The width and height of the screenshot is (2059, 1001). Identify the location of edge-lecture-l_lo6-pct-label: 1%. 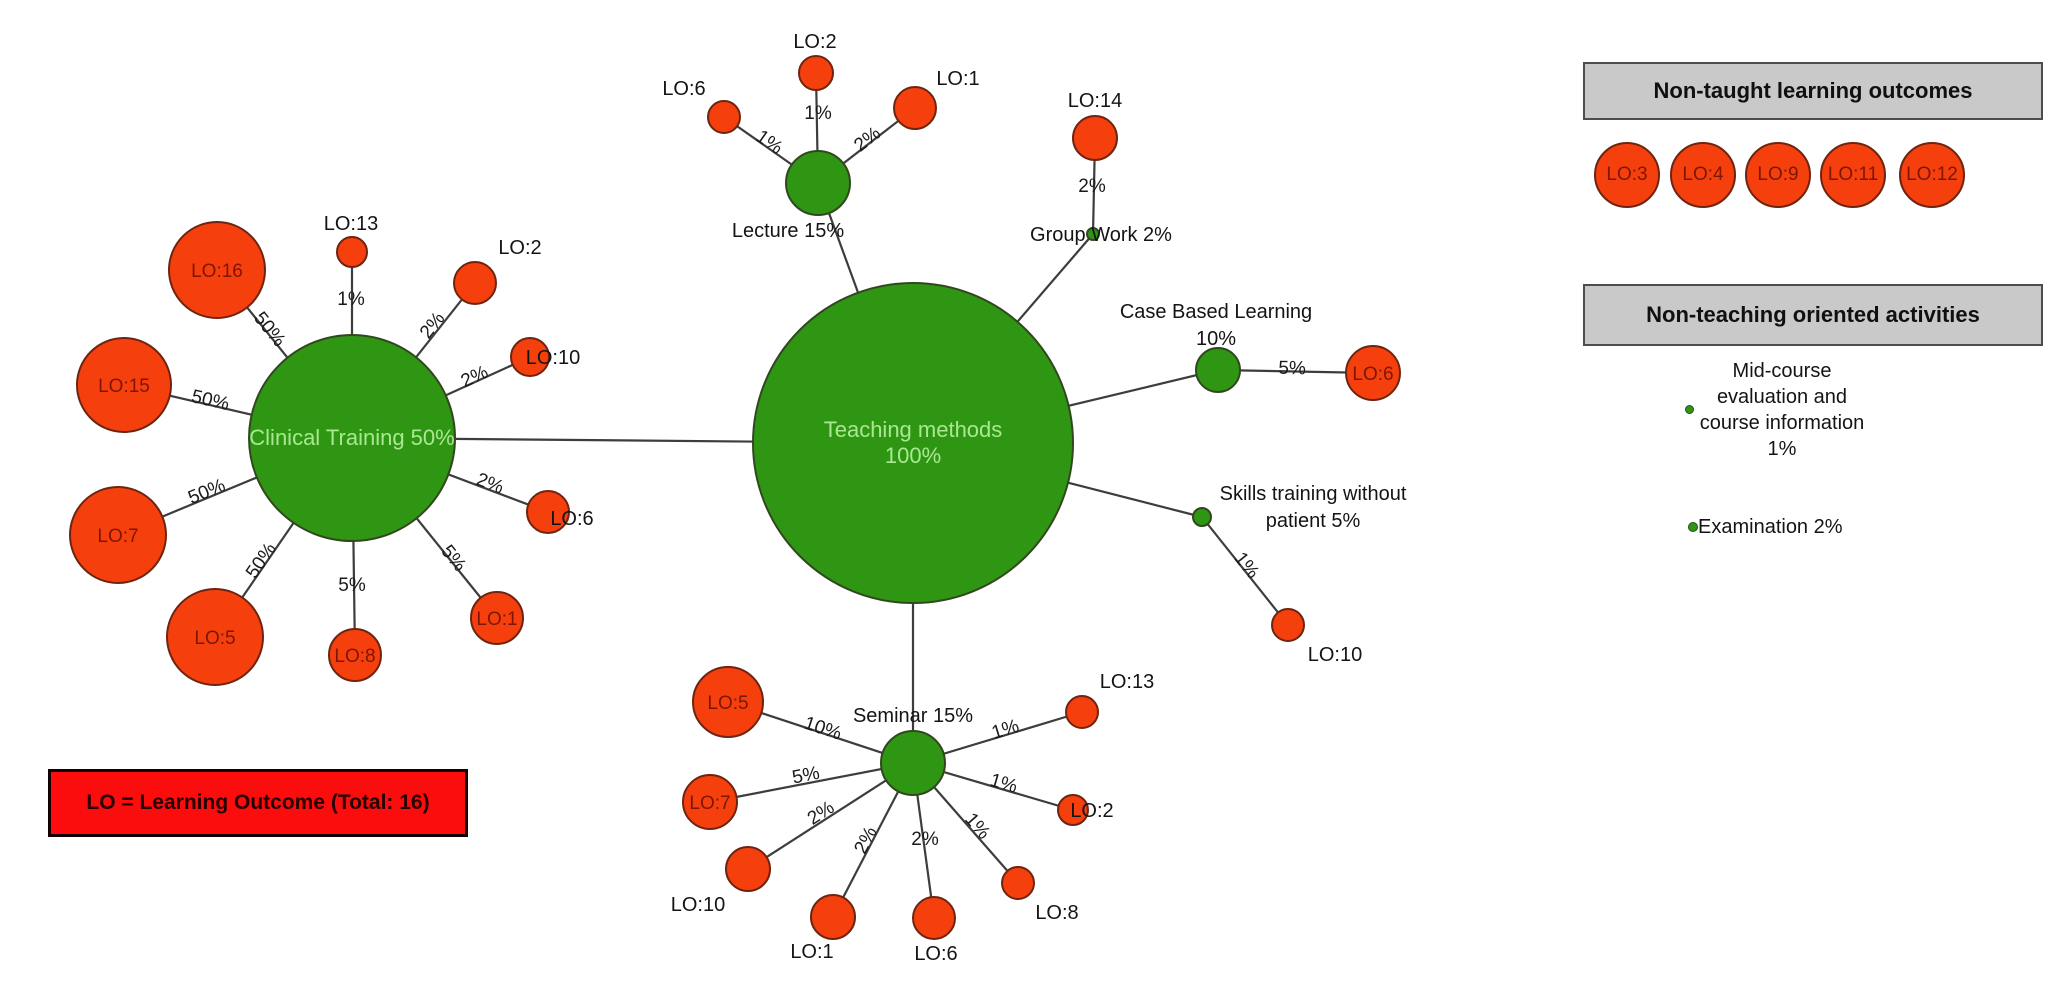
(769, 142).